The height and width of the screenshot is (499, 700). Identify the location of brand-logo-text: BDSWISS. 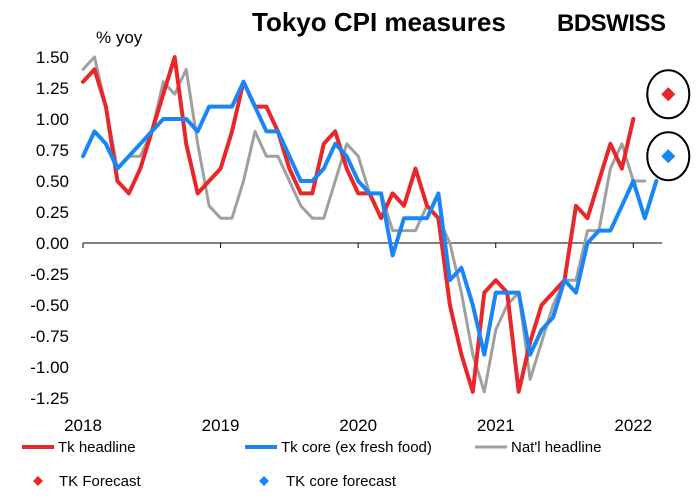
(611, 23).